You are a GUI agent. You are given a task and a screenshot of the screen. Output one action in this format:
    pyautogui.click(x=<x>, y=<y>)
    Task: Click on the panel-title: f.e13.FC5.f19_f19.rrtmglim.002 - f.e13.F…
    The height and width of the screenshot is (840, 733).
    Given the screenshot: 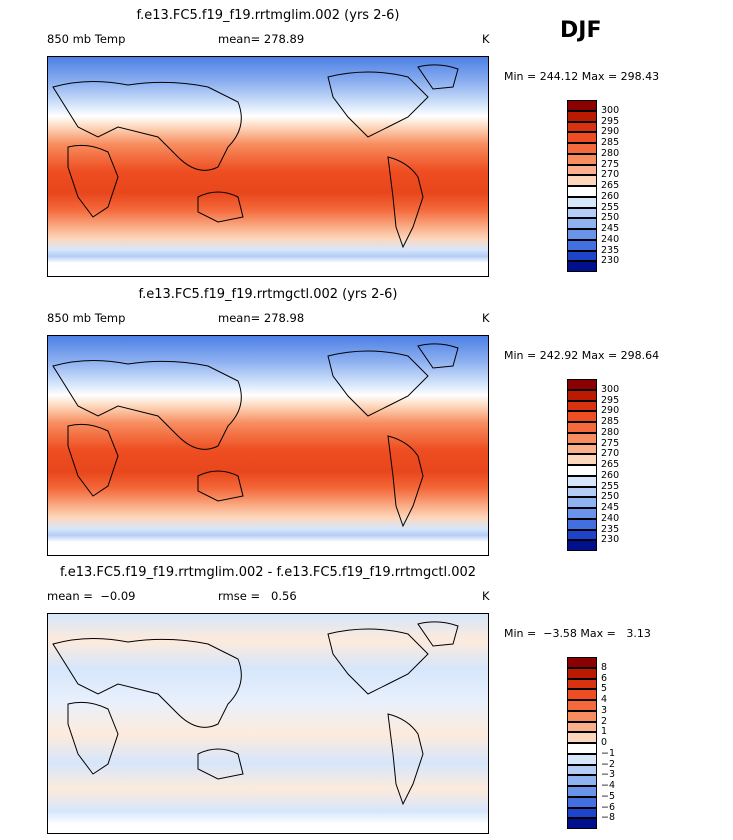 What is the action you would take?
    pyautogui.click(x=268, y=572)
    